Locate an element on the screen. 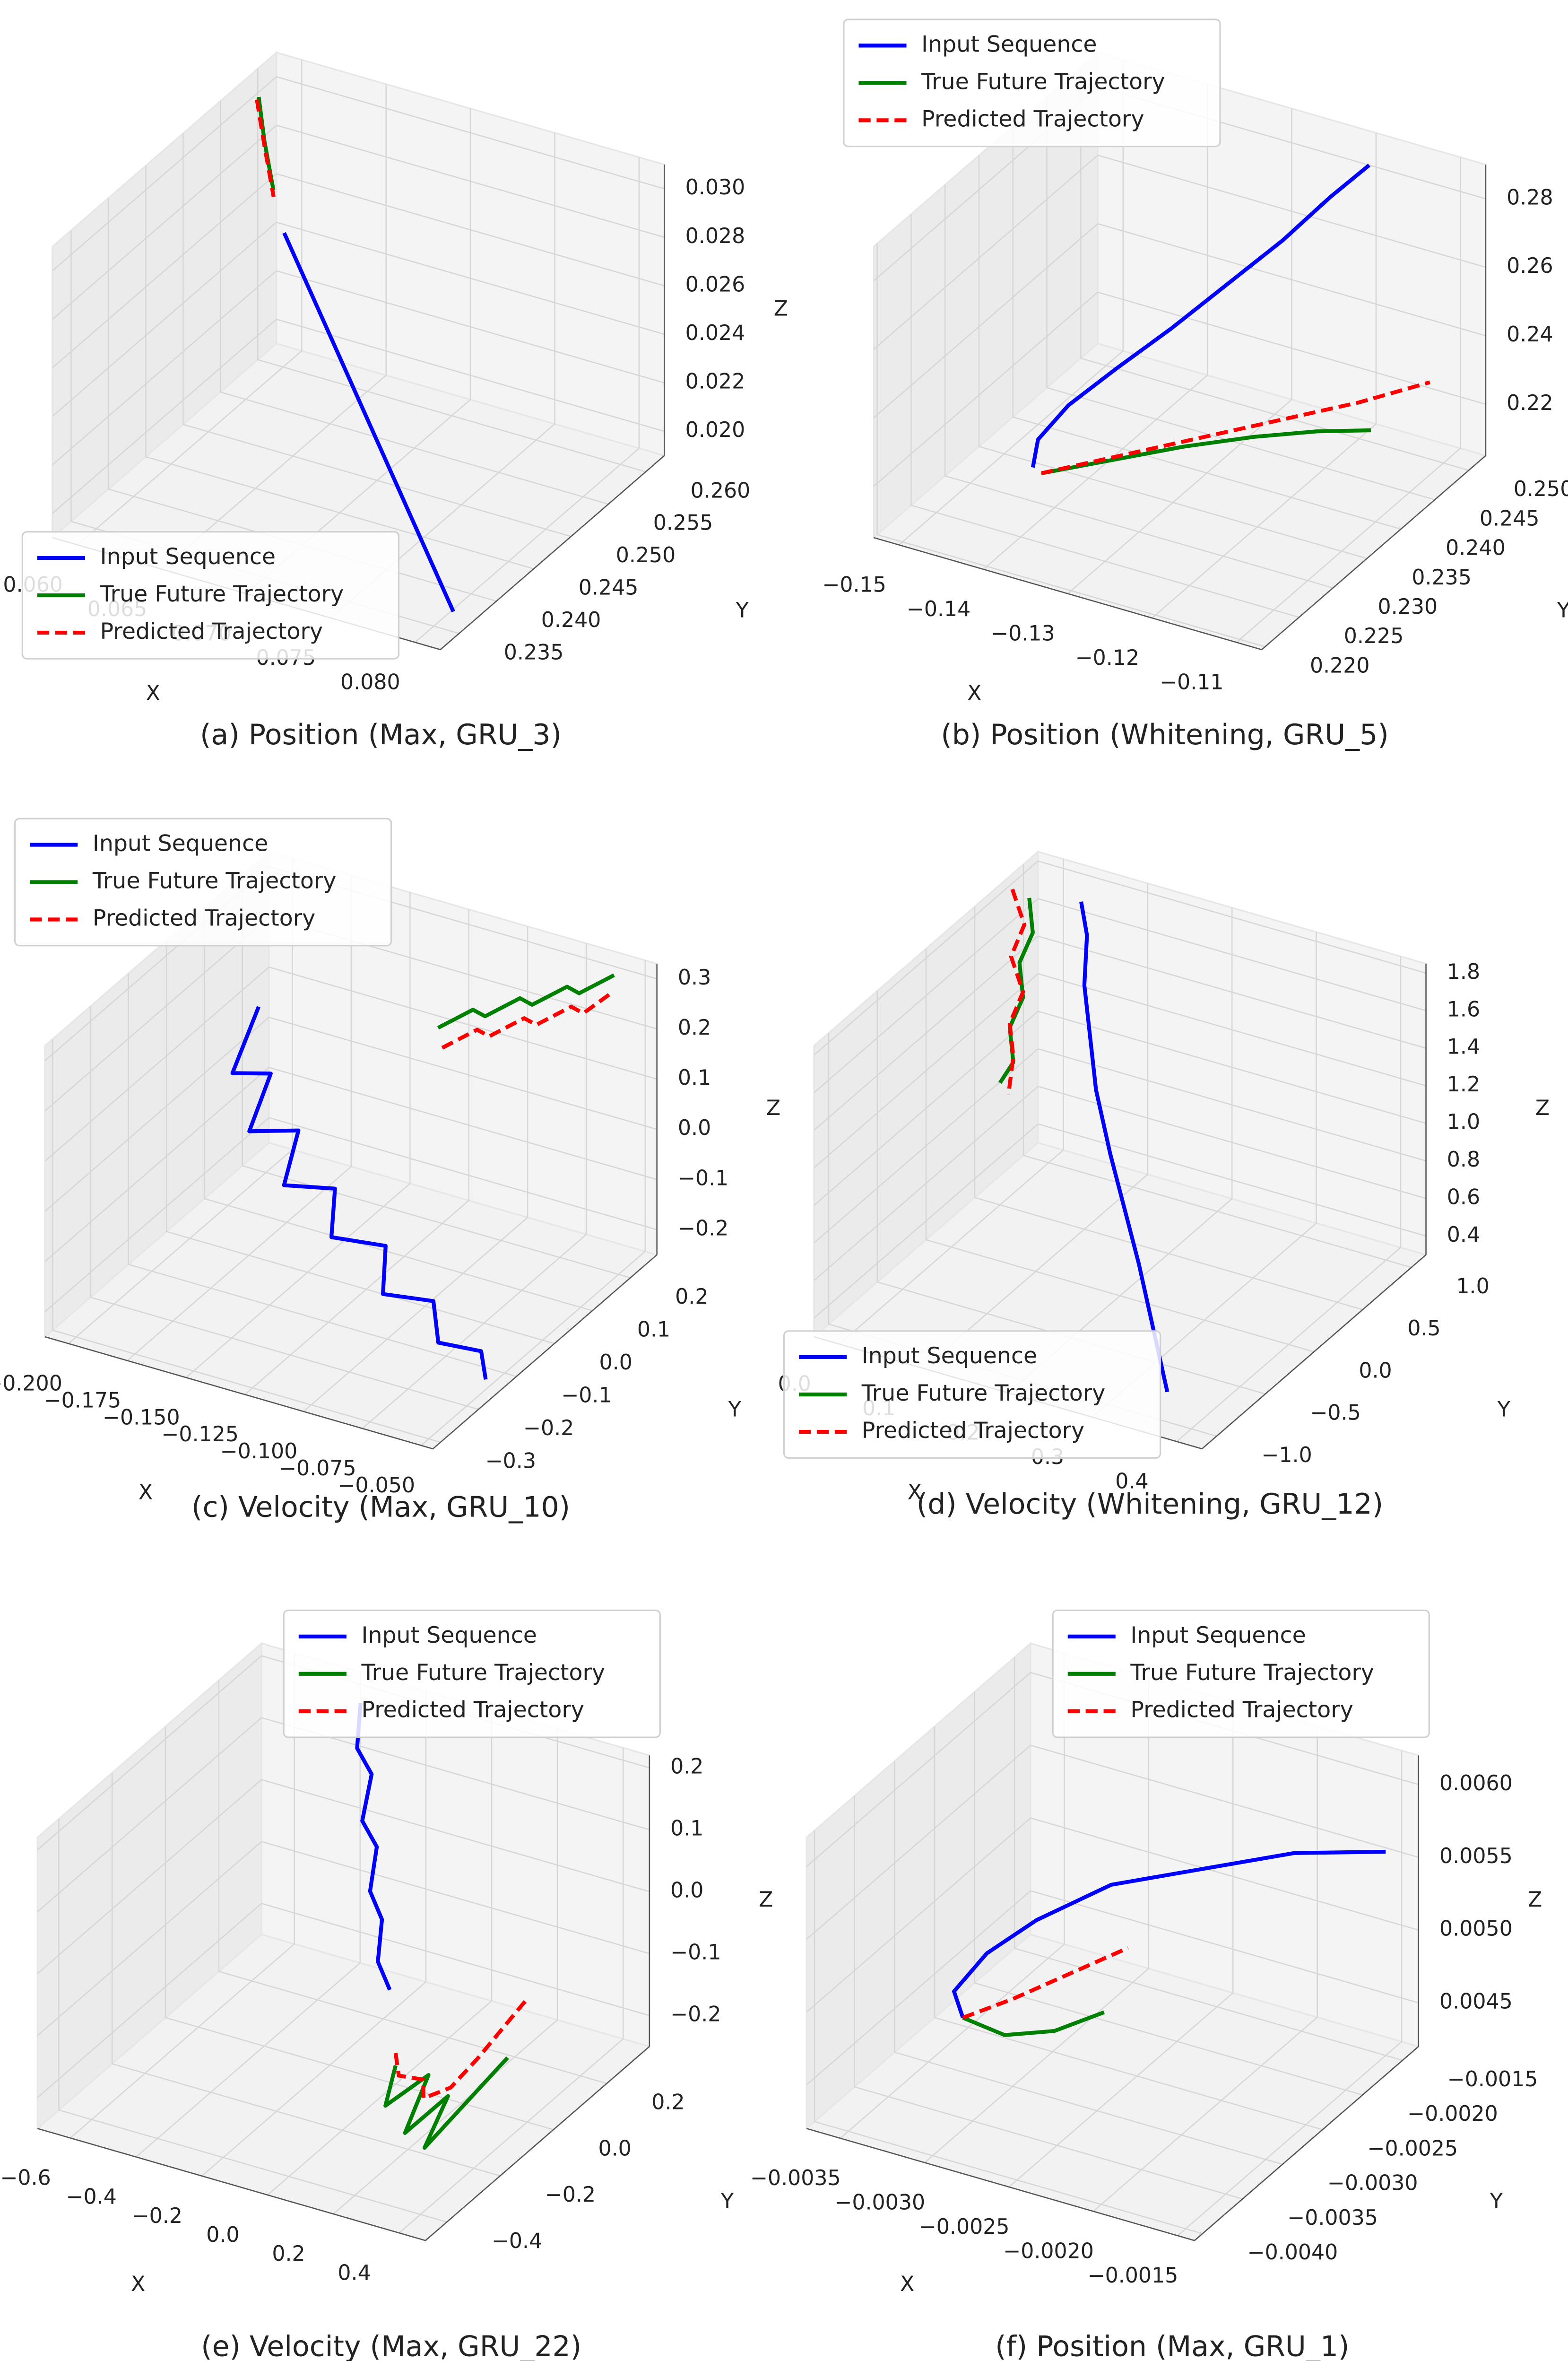 This screenshot has width=1568, height=2361. x-tick-label: −0.13 is located at coordinates (1023, 634).